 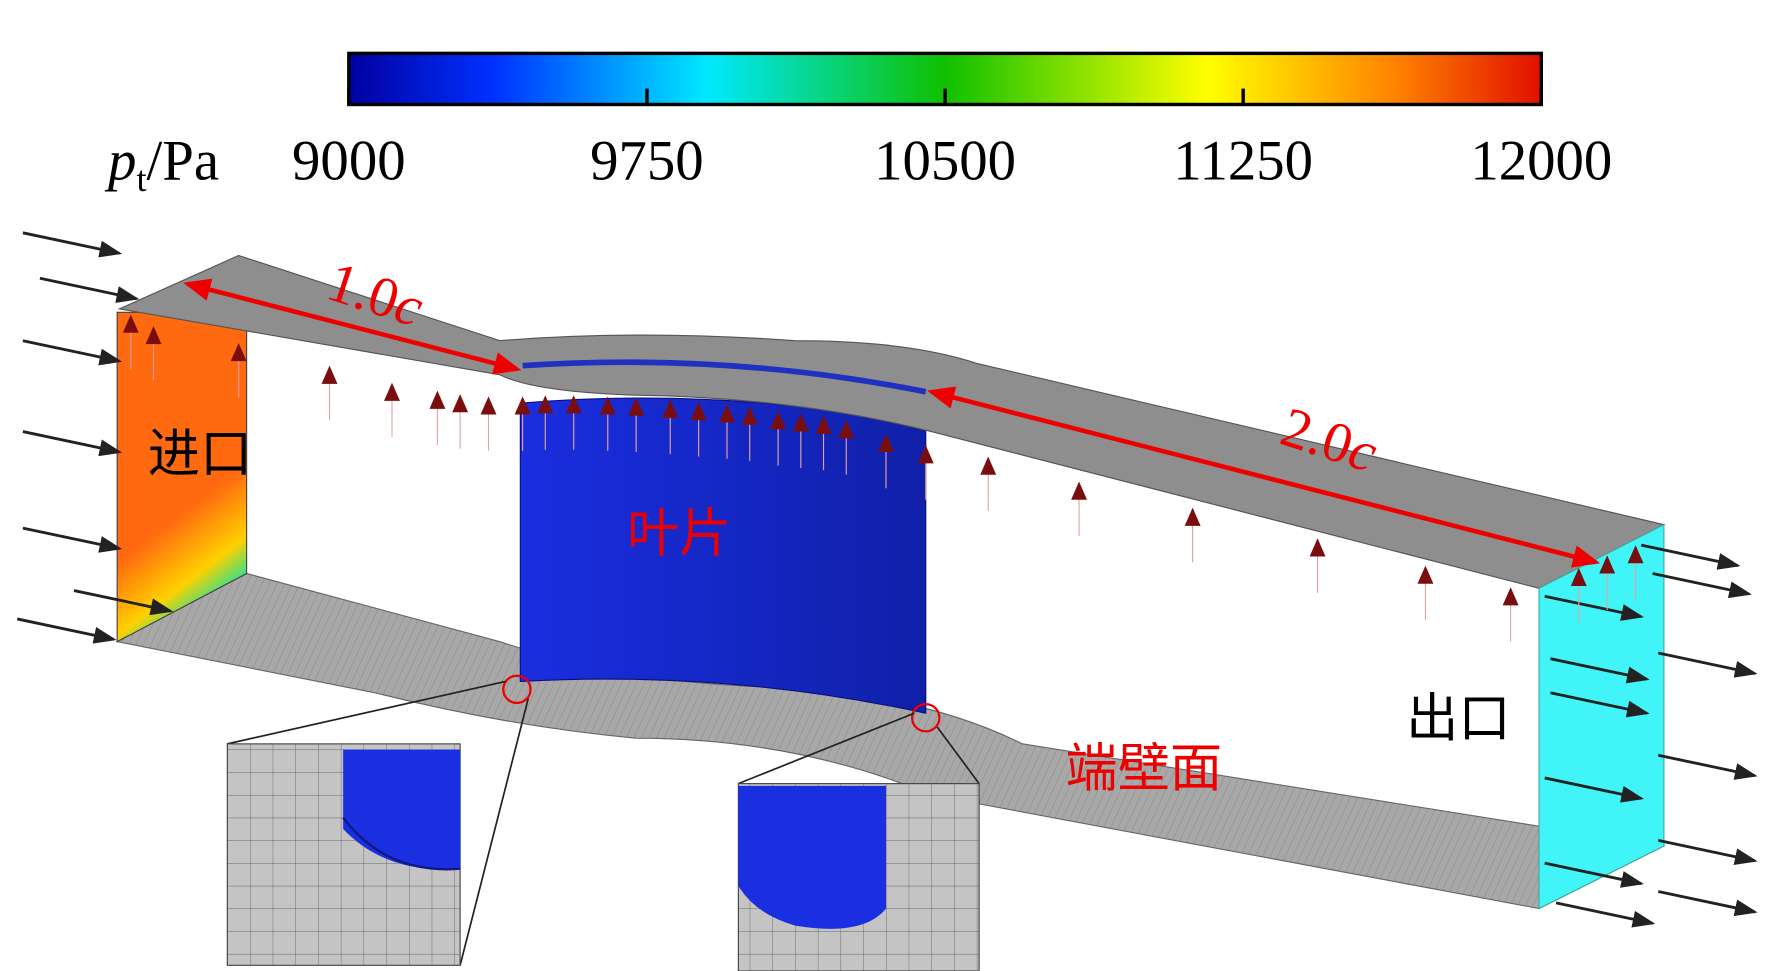 I want to click on colorbar-ticks: 9000 9750 10500 11250 12000, so click(x=952, y=140).